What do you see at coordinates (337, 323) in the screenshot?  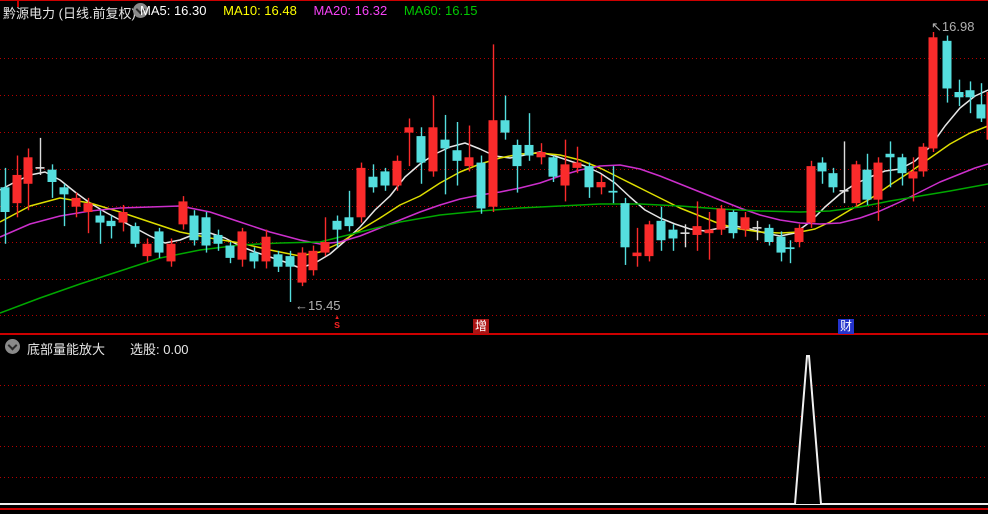 I see `signal-s-marker: ▲ s` at bounding box center [337, 323].